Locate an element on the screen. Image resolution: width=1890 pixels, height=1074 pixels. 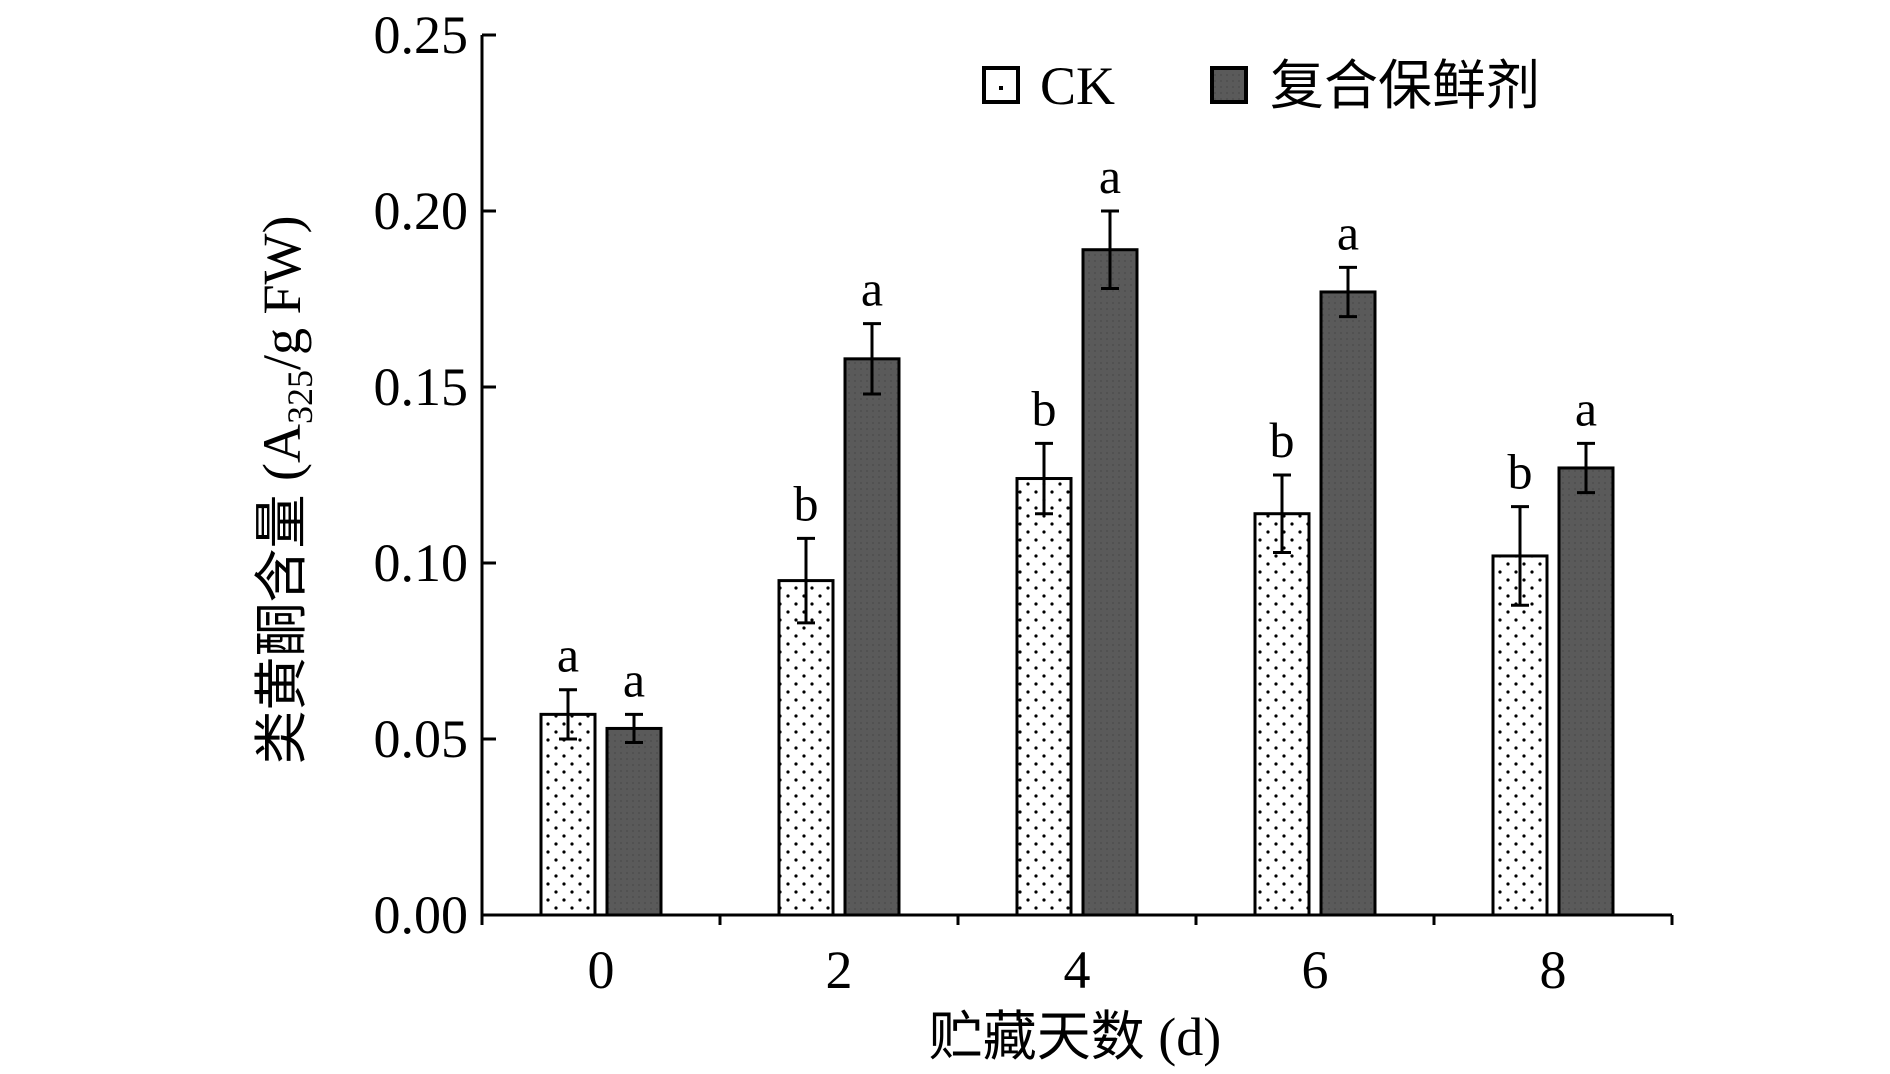
x-tick-label: 0 is located at coordinates (601, 970).